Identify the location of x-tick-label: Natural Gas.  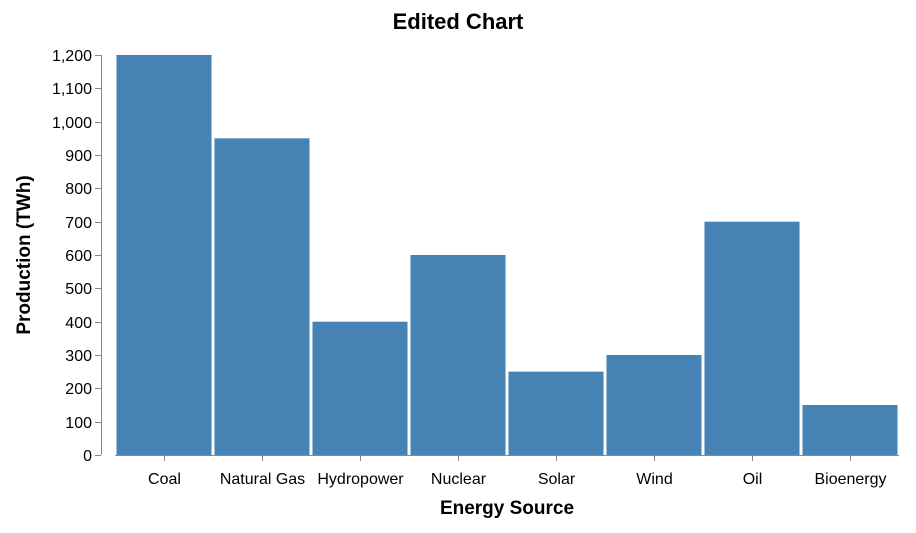
(262, 479).